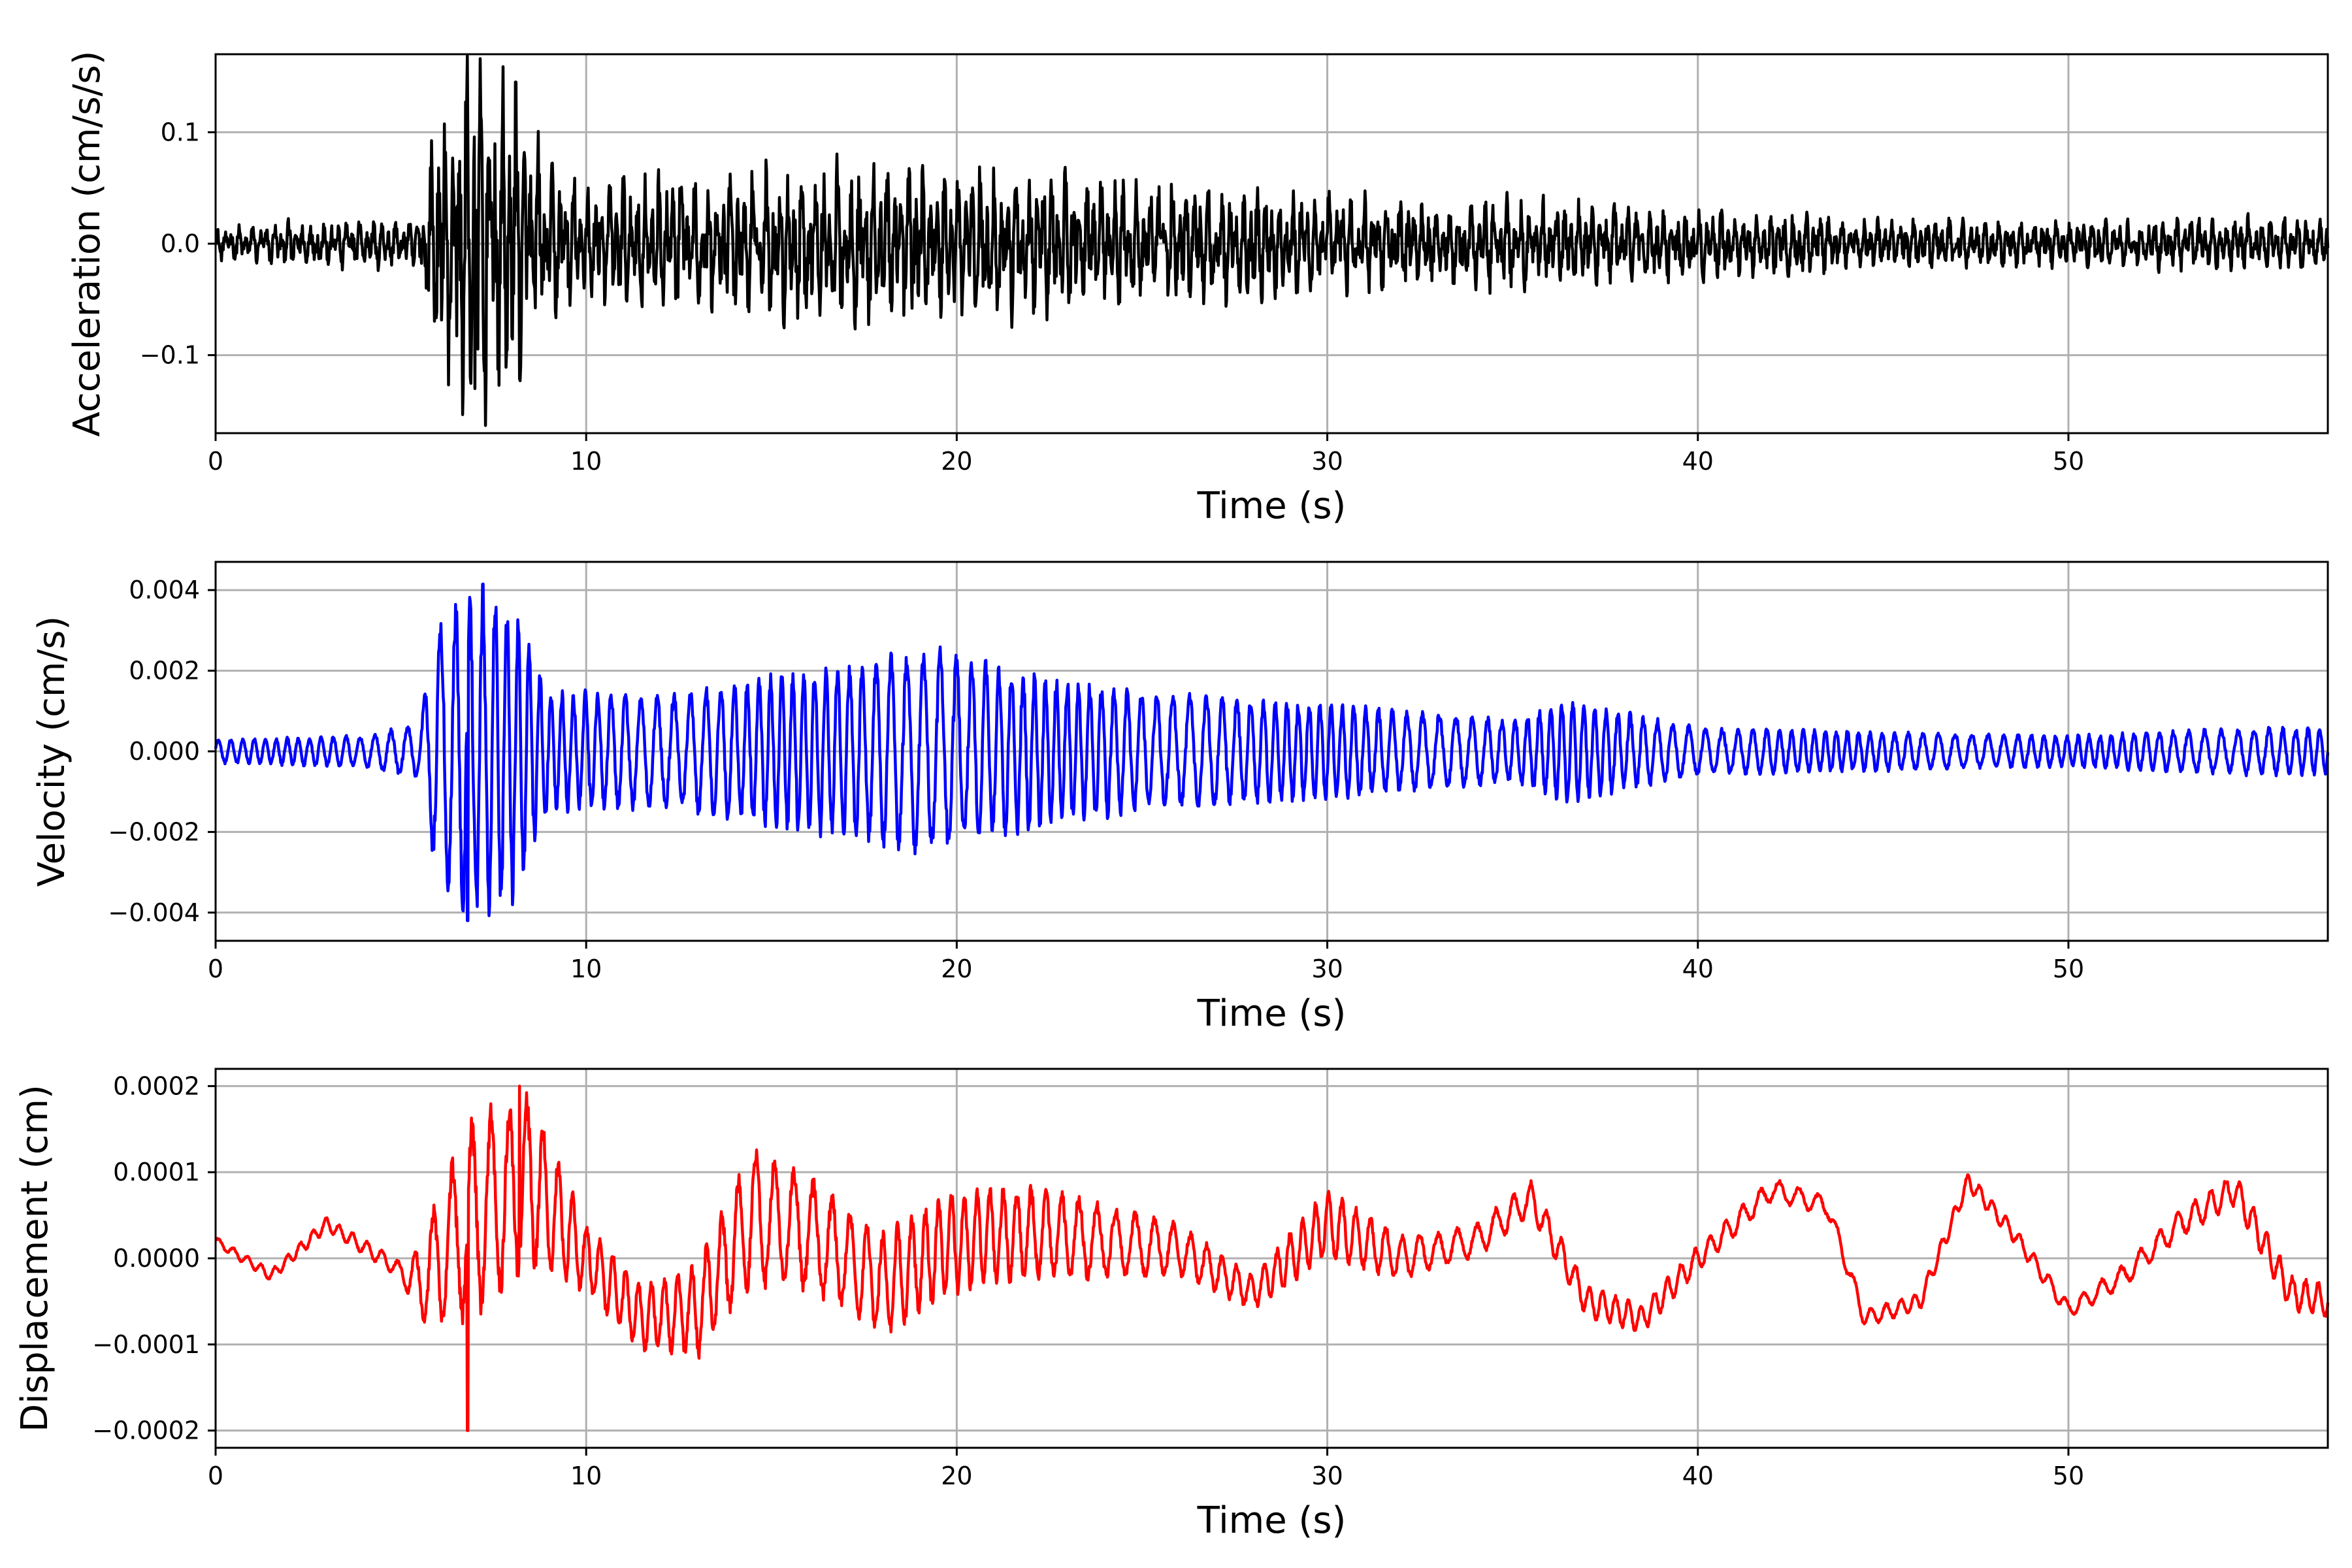 The width and height of the screenshot is (2352, 1568). I want to click on velocity-y-tick-label: 0.004, so click(164, 590).